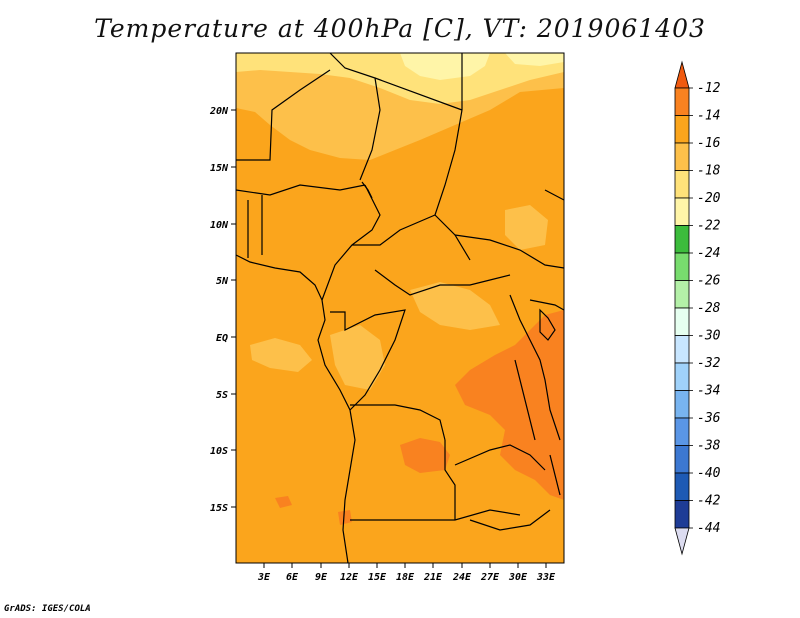 The image size is (800, 618). I want to click on lon-label-33e: 33E, so click(546, 577).